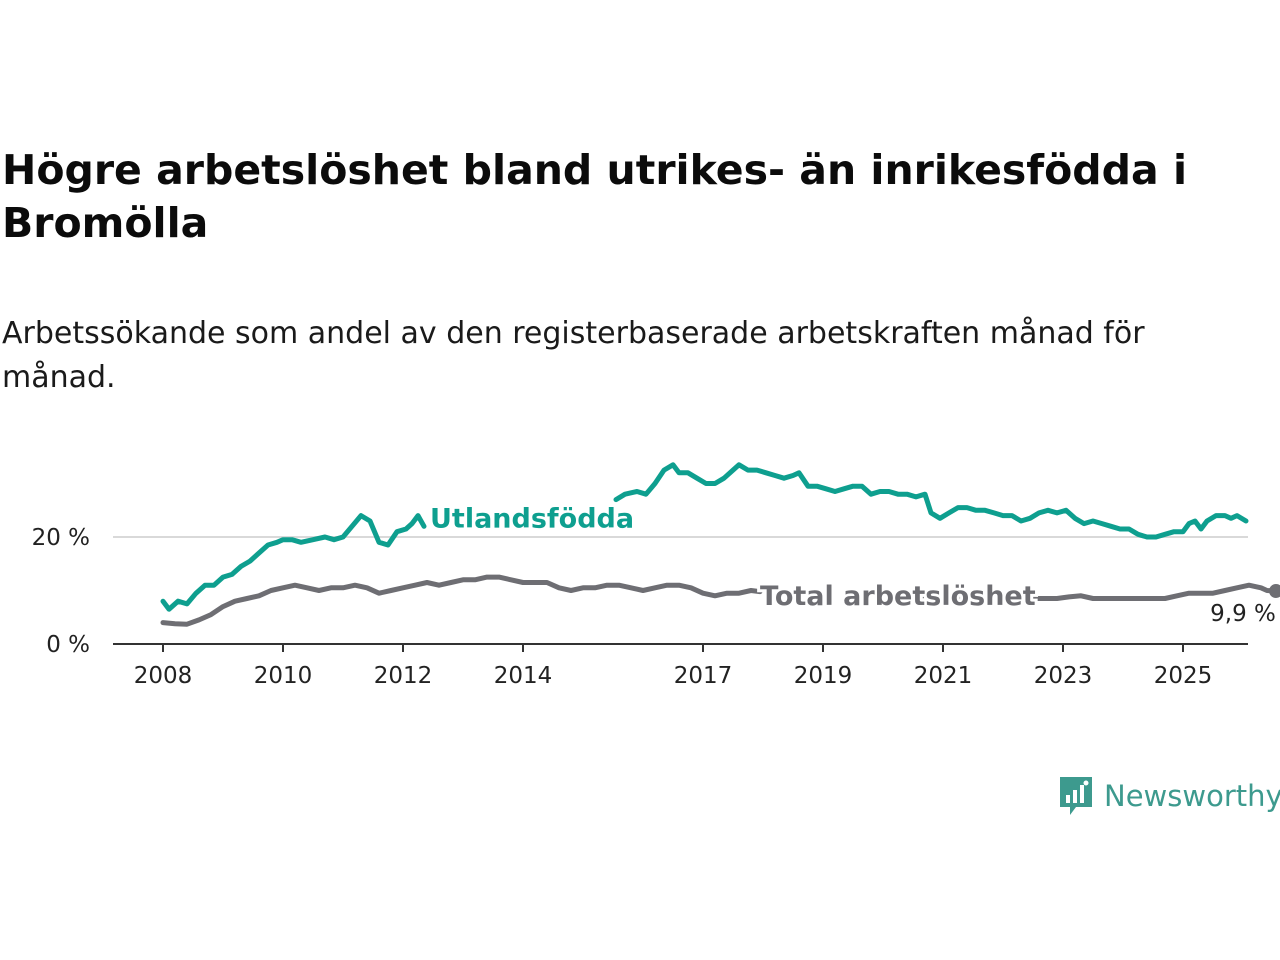 The width and height of the screenshot is (1280, 960). What do you see at coordinates (823, 676) in the screenshot?
I see `x-tick-label: 2019` at bounding box center [823, 676].